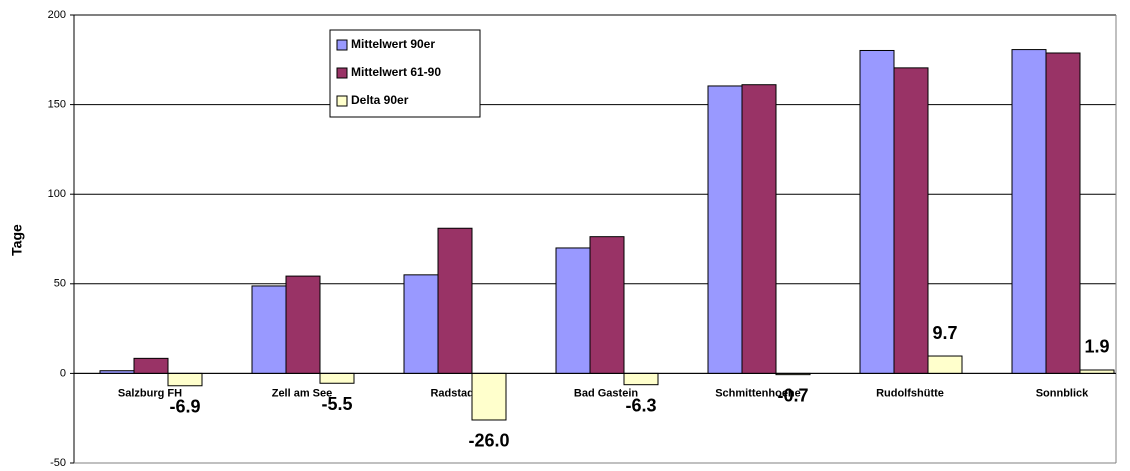  What do you see at coordinates (396, 72) in the screenshot?
I see `legend-label: Mittelwert 61-90` at bounding box center [396, 72].